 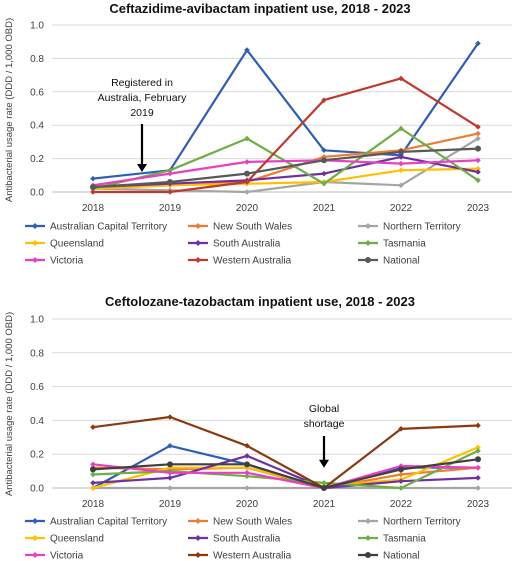 I want to click on annotation-text: Registered in, so click(x=142, y=83).